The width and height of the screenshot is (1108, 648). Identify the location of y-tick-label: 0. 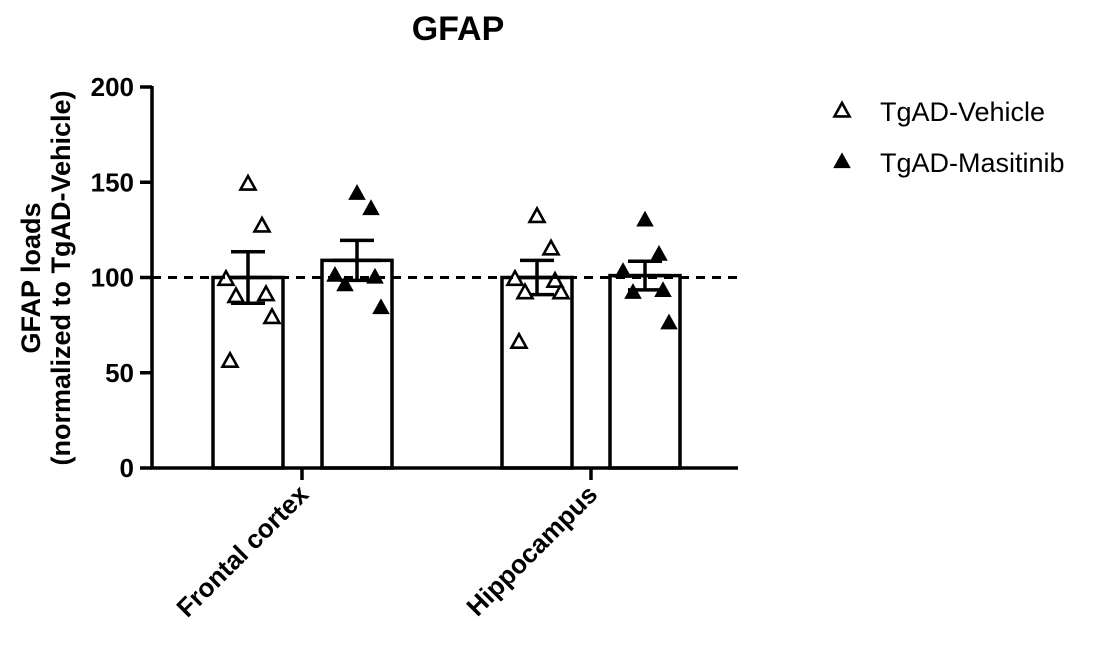
(127, 468).